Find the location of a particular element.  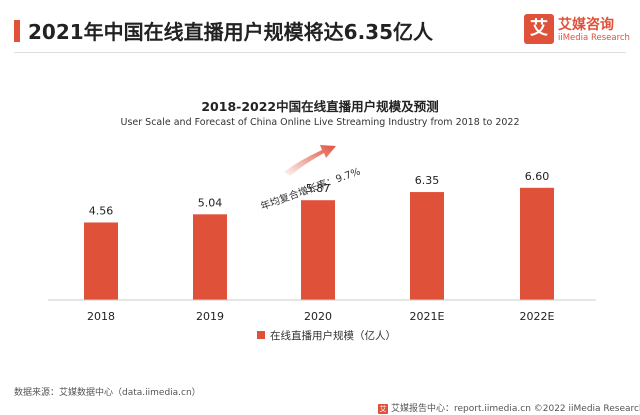

logo-name-cn: 艾媒咨询 is located at coordinates (586, 25).